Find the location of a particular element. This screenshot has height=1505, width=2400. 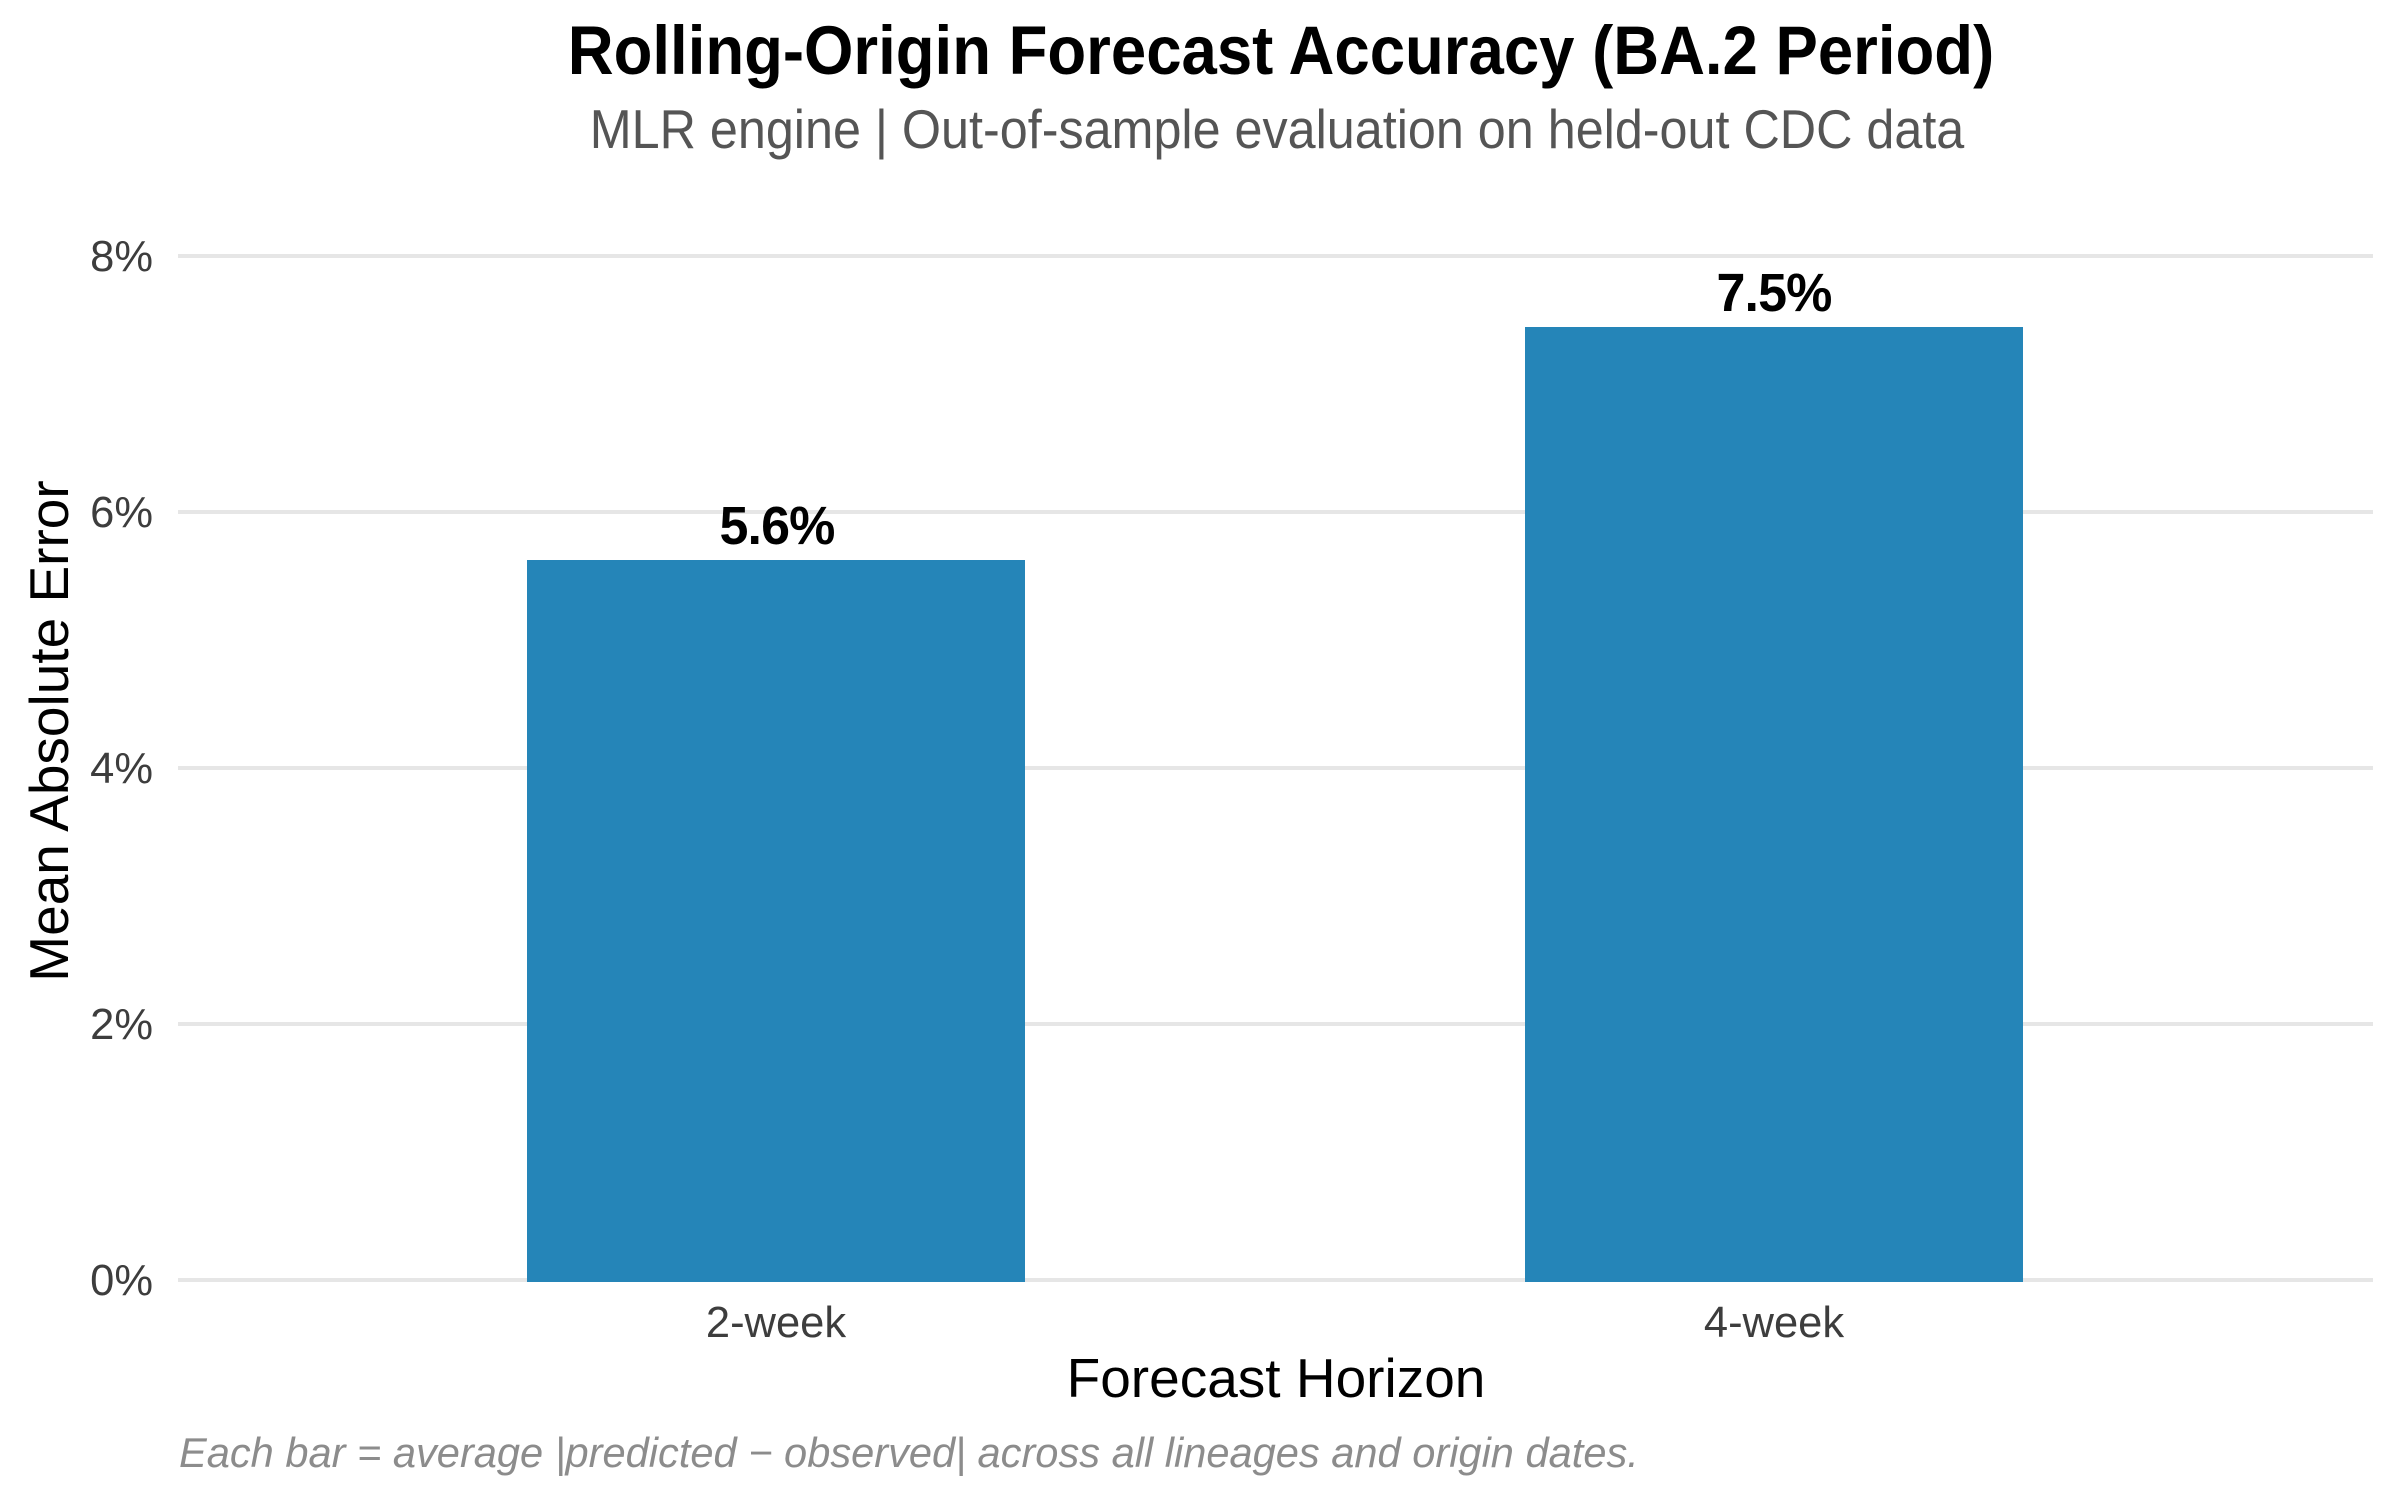

svg-text: Mean Absolute Error is located at coordinates (49, 730).